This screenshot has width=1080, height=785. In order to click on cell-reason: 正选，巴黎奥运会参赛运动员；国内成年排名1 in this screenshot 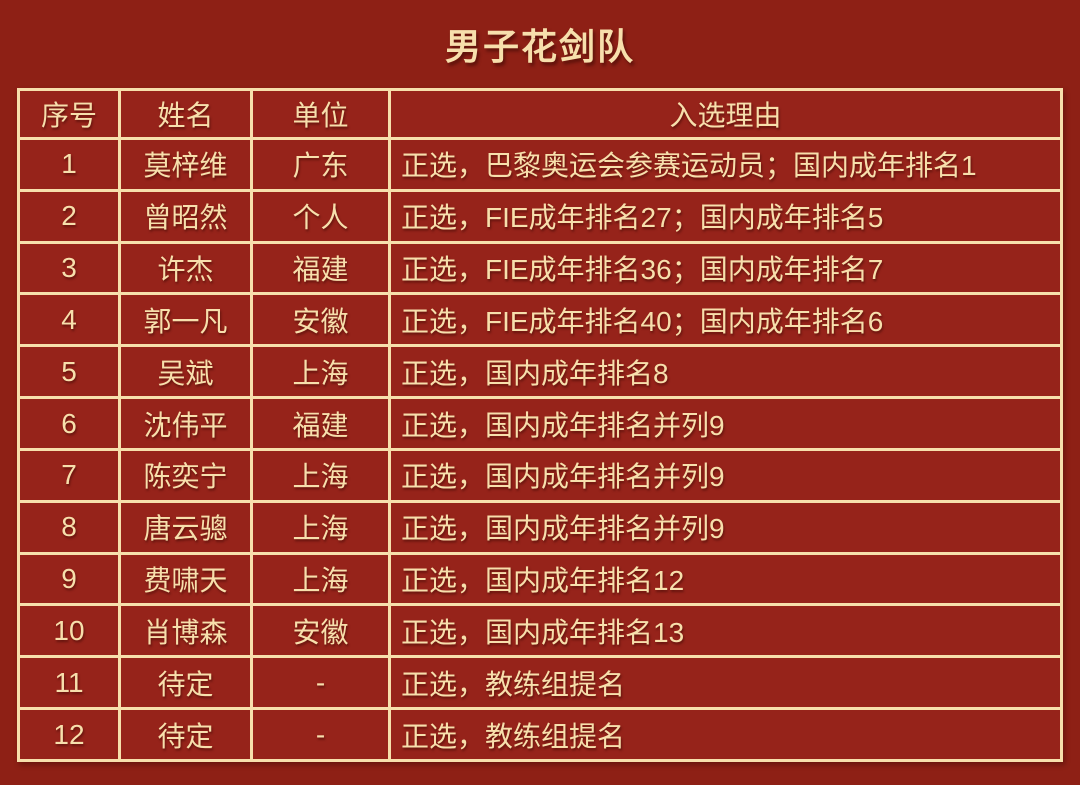, I will do `click(725, 164)`.